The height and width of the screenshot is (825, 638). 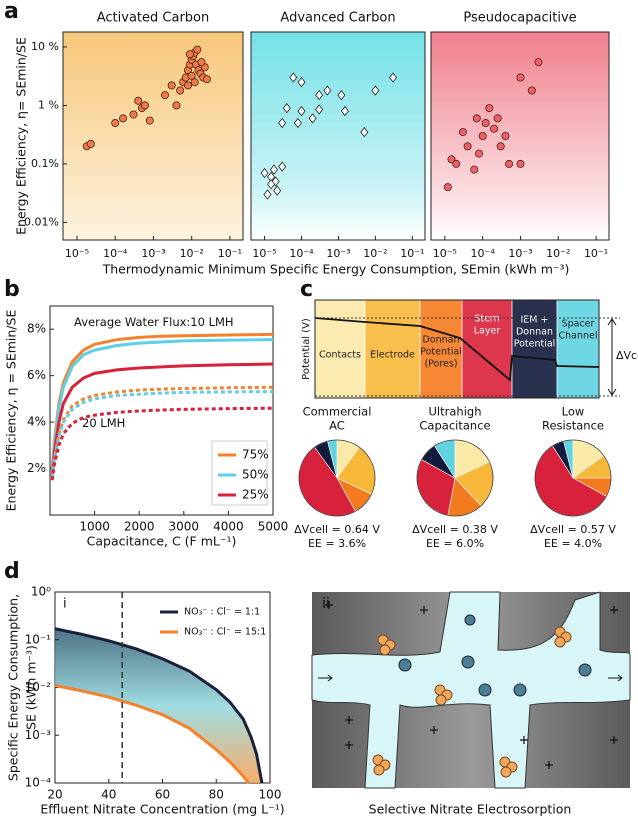 I want to click on region-label: Stern, so click(x=486, y=319).